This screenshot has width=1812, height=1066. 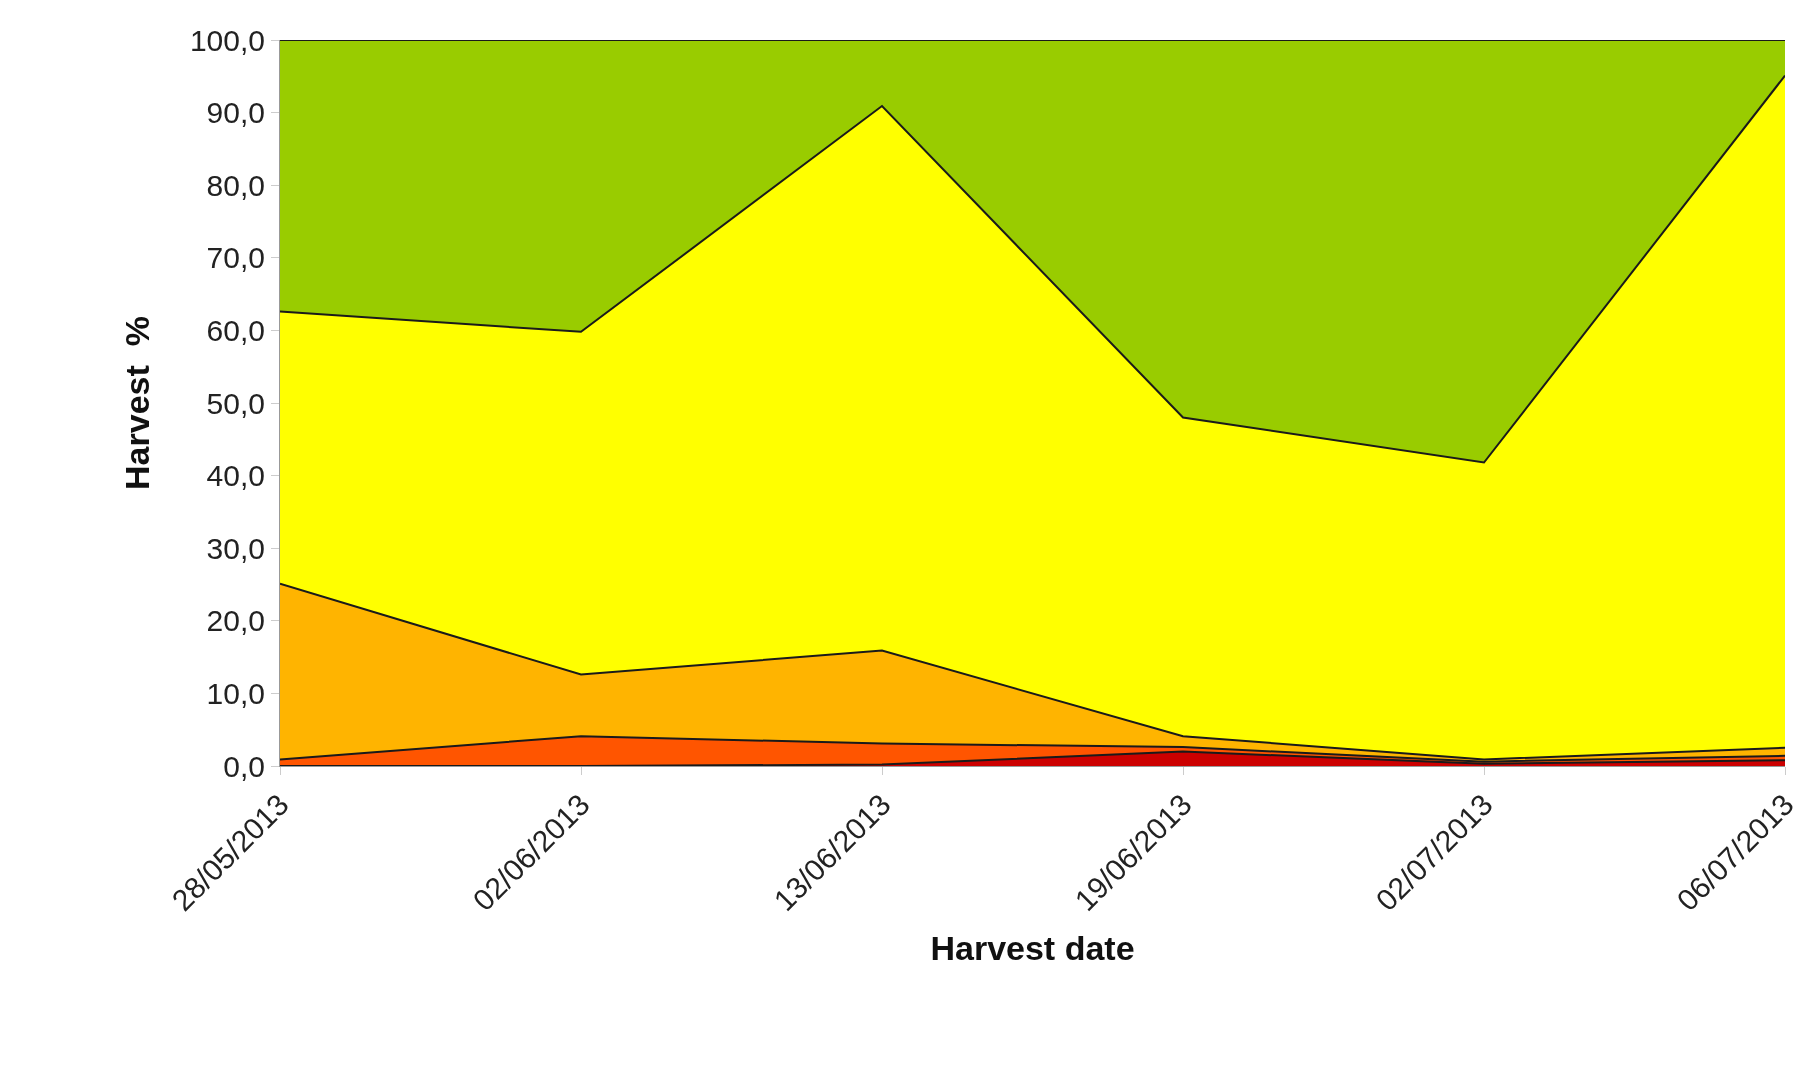 What do you see at coordinates (1032, 948) in the screenshot?
I see `x-axis-title: Harvest date` at bounding box center [1032, 948].